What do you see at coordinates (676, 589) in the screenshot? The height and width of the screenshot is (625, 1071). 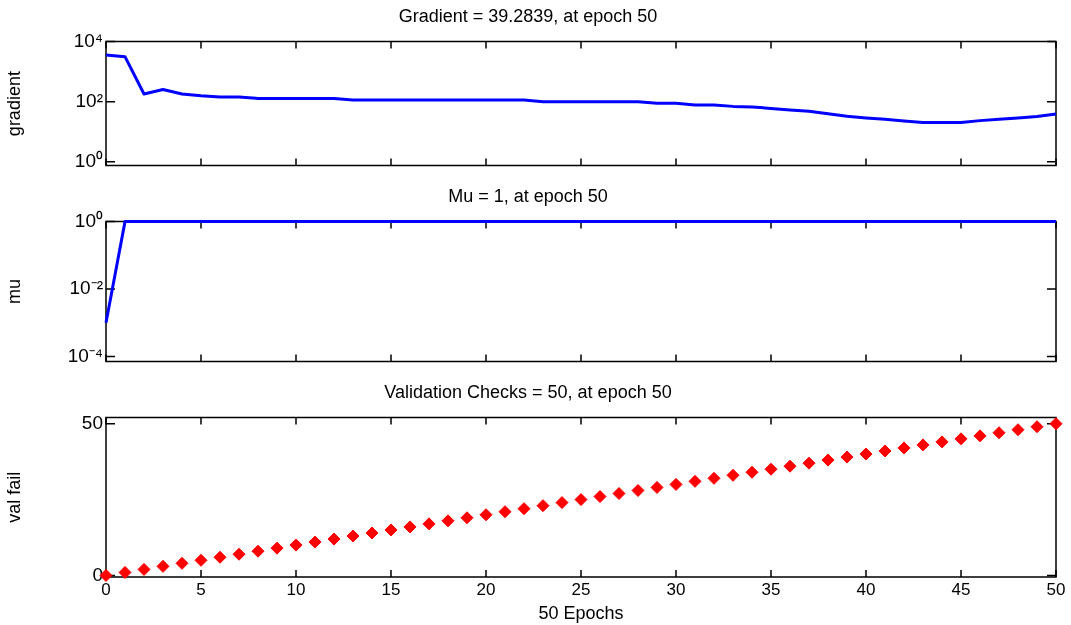 I see `x-tick-label: 30` at bounding box center [676, 589].